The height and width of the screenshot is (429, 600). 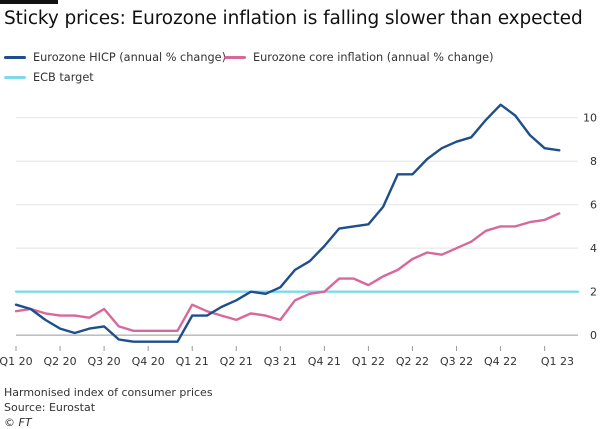 I want to click on y-axis-ticks: 0 2 4 6 8 10, so click(x=590, y=227).